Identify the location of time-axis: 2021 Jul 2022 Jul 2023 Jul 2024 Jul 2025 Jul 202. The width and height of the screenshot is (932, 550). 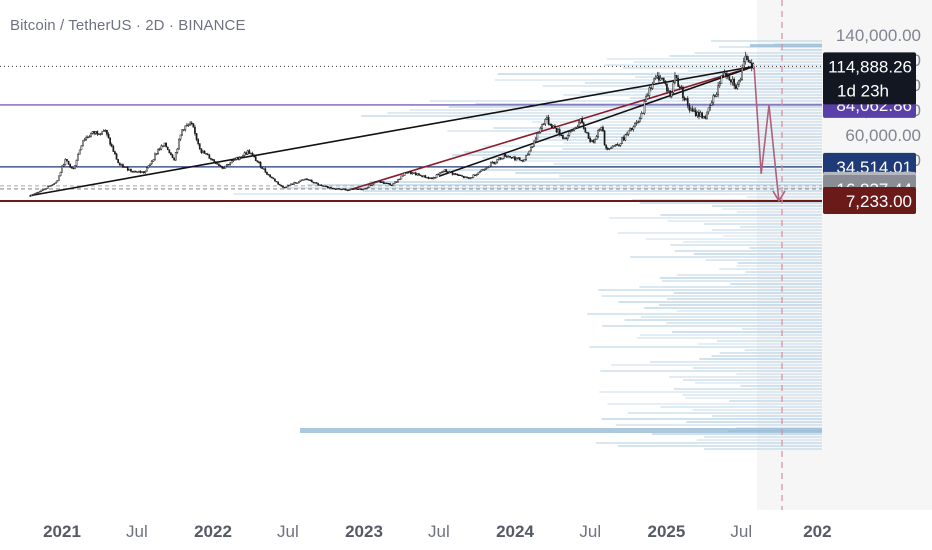
(466, 530).